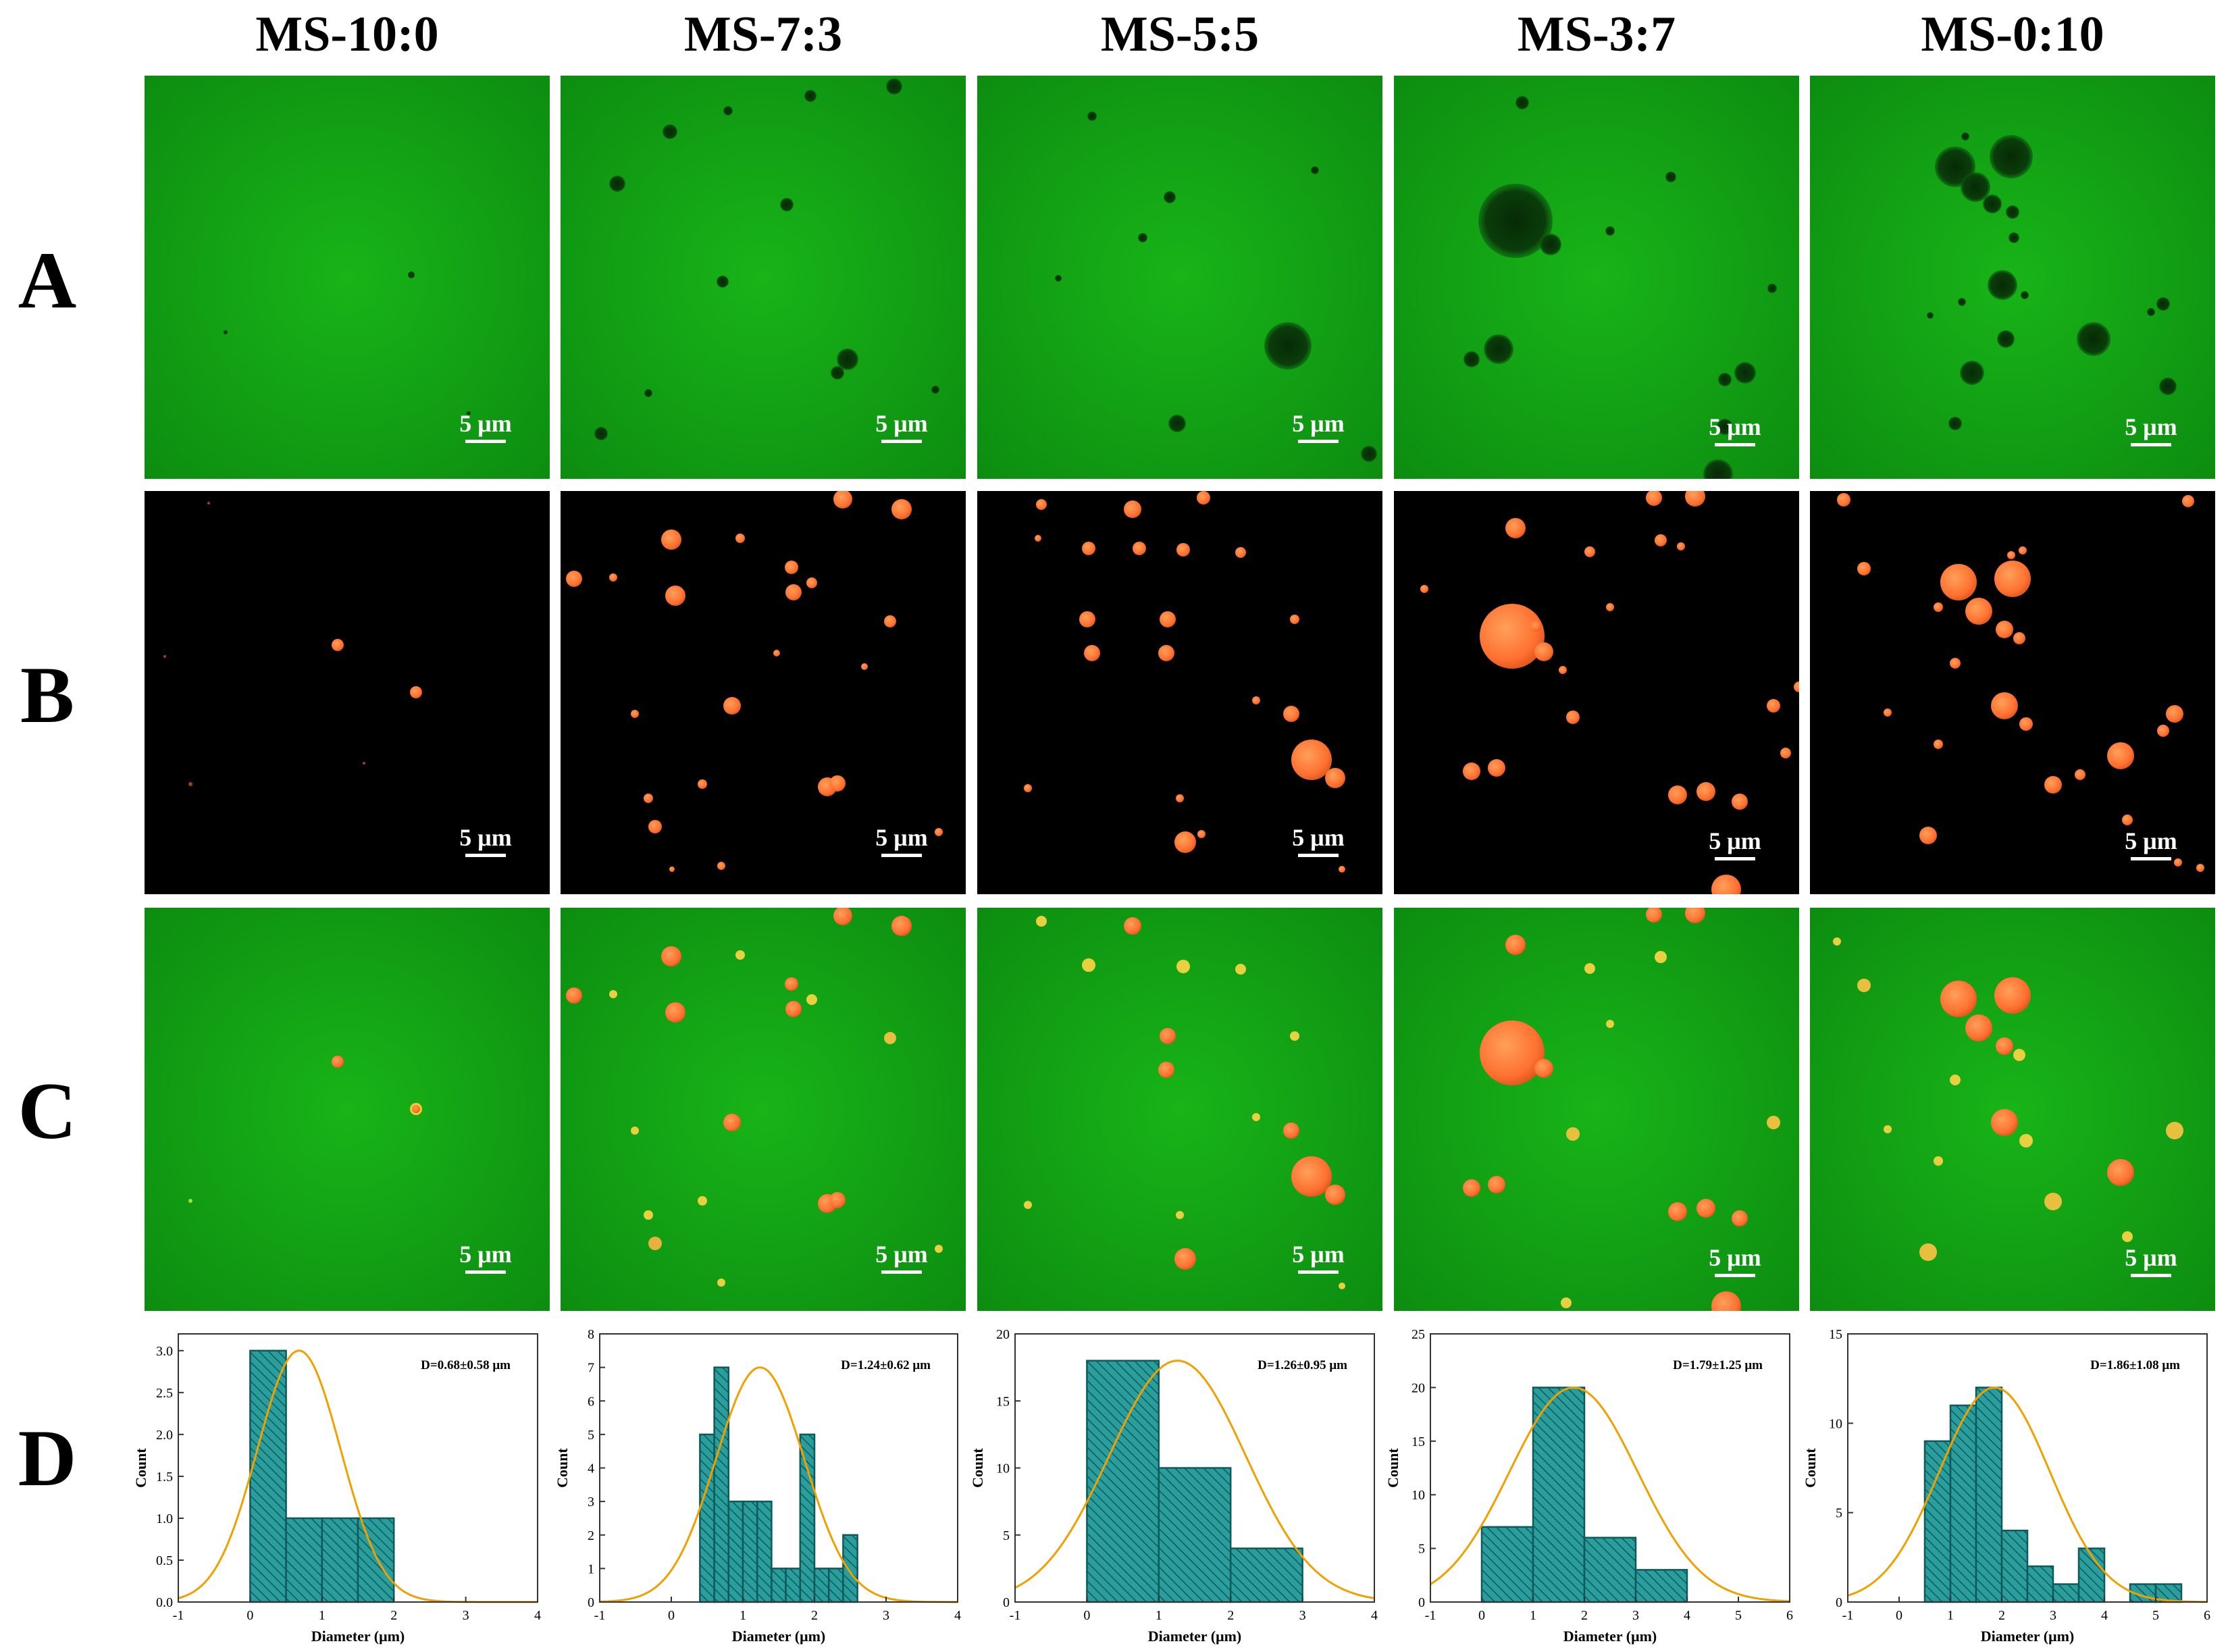 This screenshot has height=1652, width=2228. I want to click on panel-a-ms-3-7: 5 μm, so click(1596, 277).